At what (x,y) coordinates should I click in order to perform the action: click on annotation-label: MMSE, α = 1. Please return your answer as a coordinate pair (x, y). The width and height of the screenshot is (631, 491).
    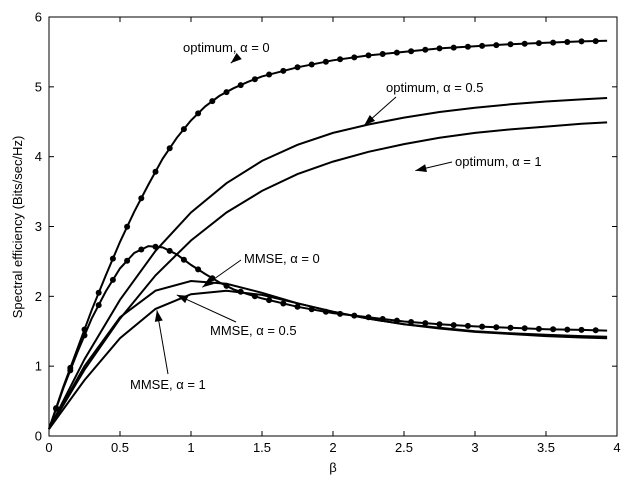
    Looking at the image, I should click on (168, 384).